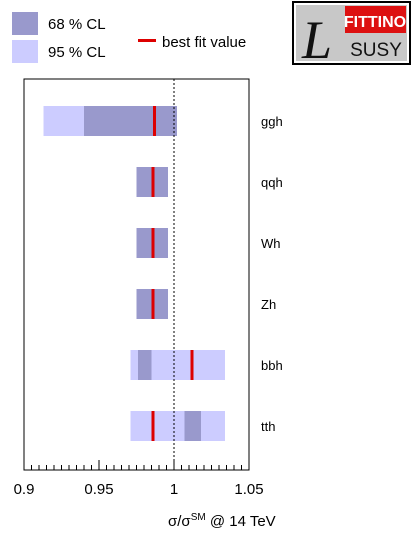 The width and height of the screenshot is (415, 538). What do you see at coordinates (192, 426) in the screenshot?
I see `bar-68cl-tth` at bounding box center [192, 426].